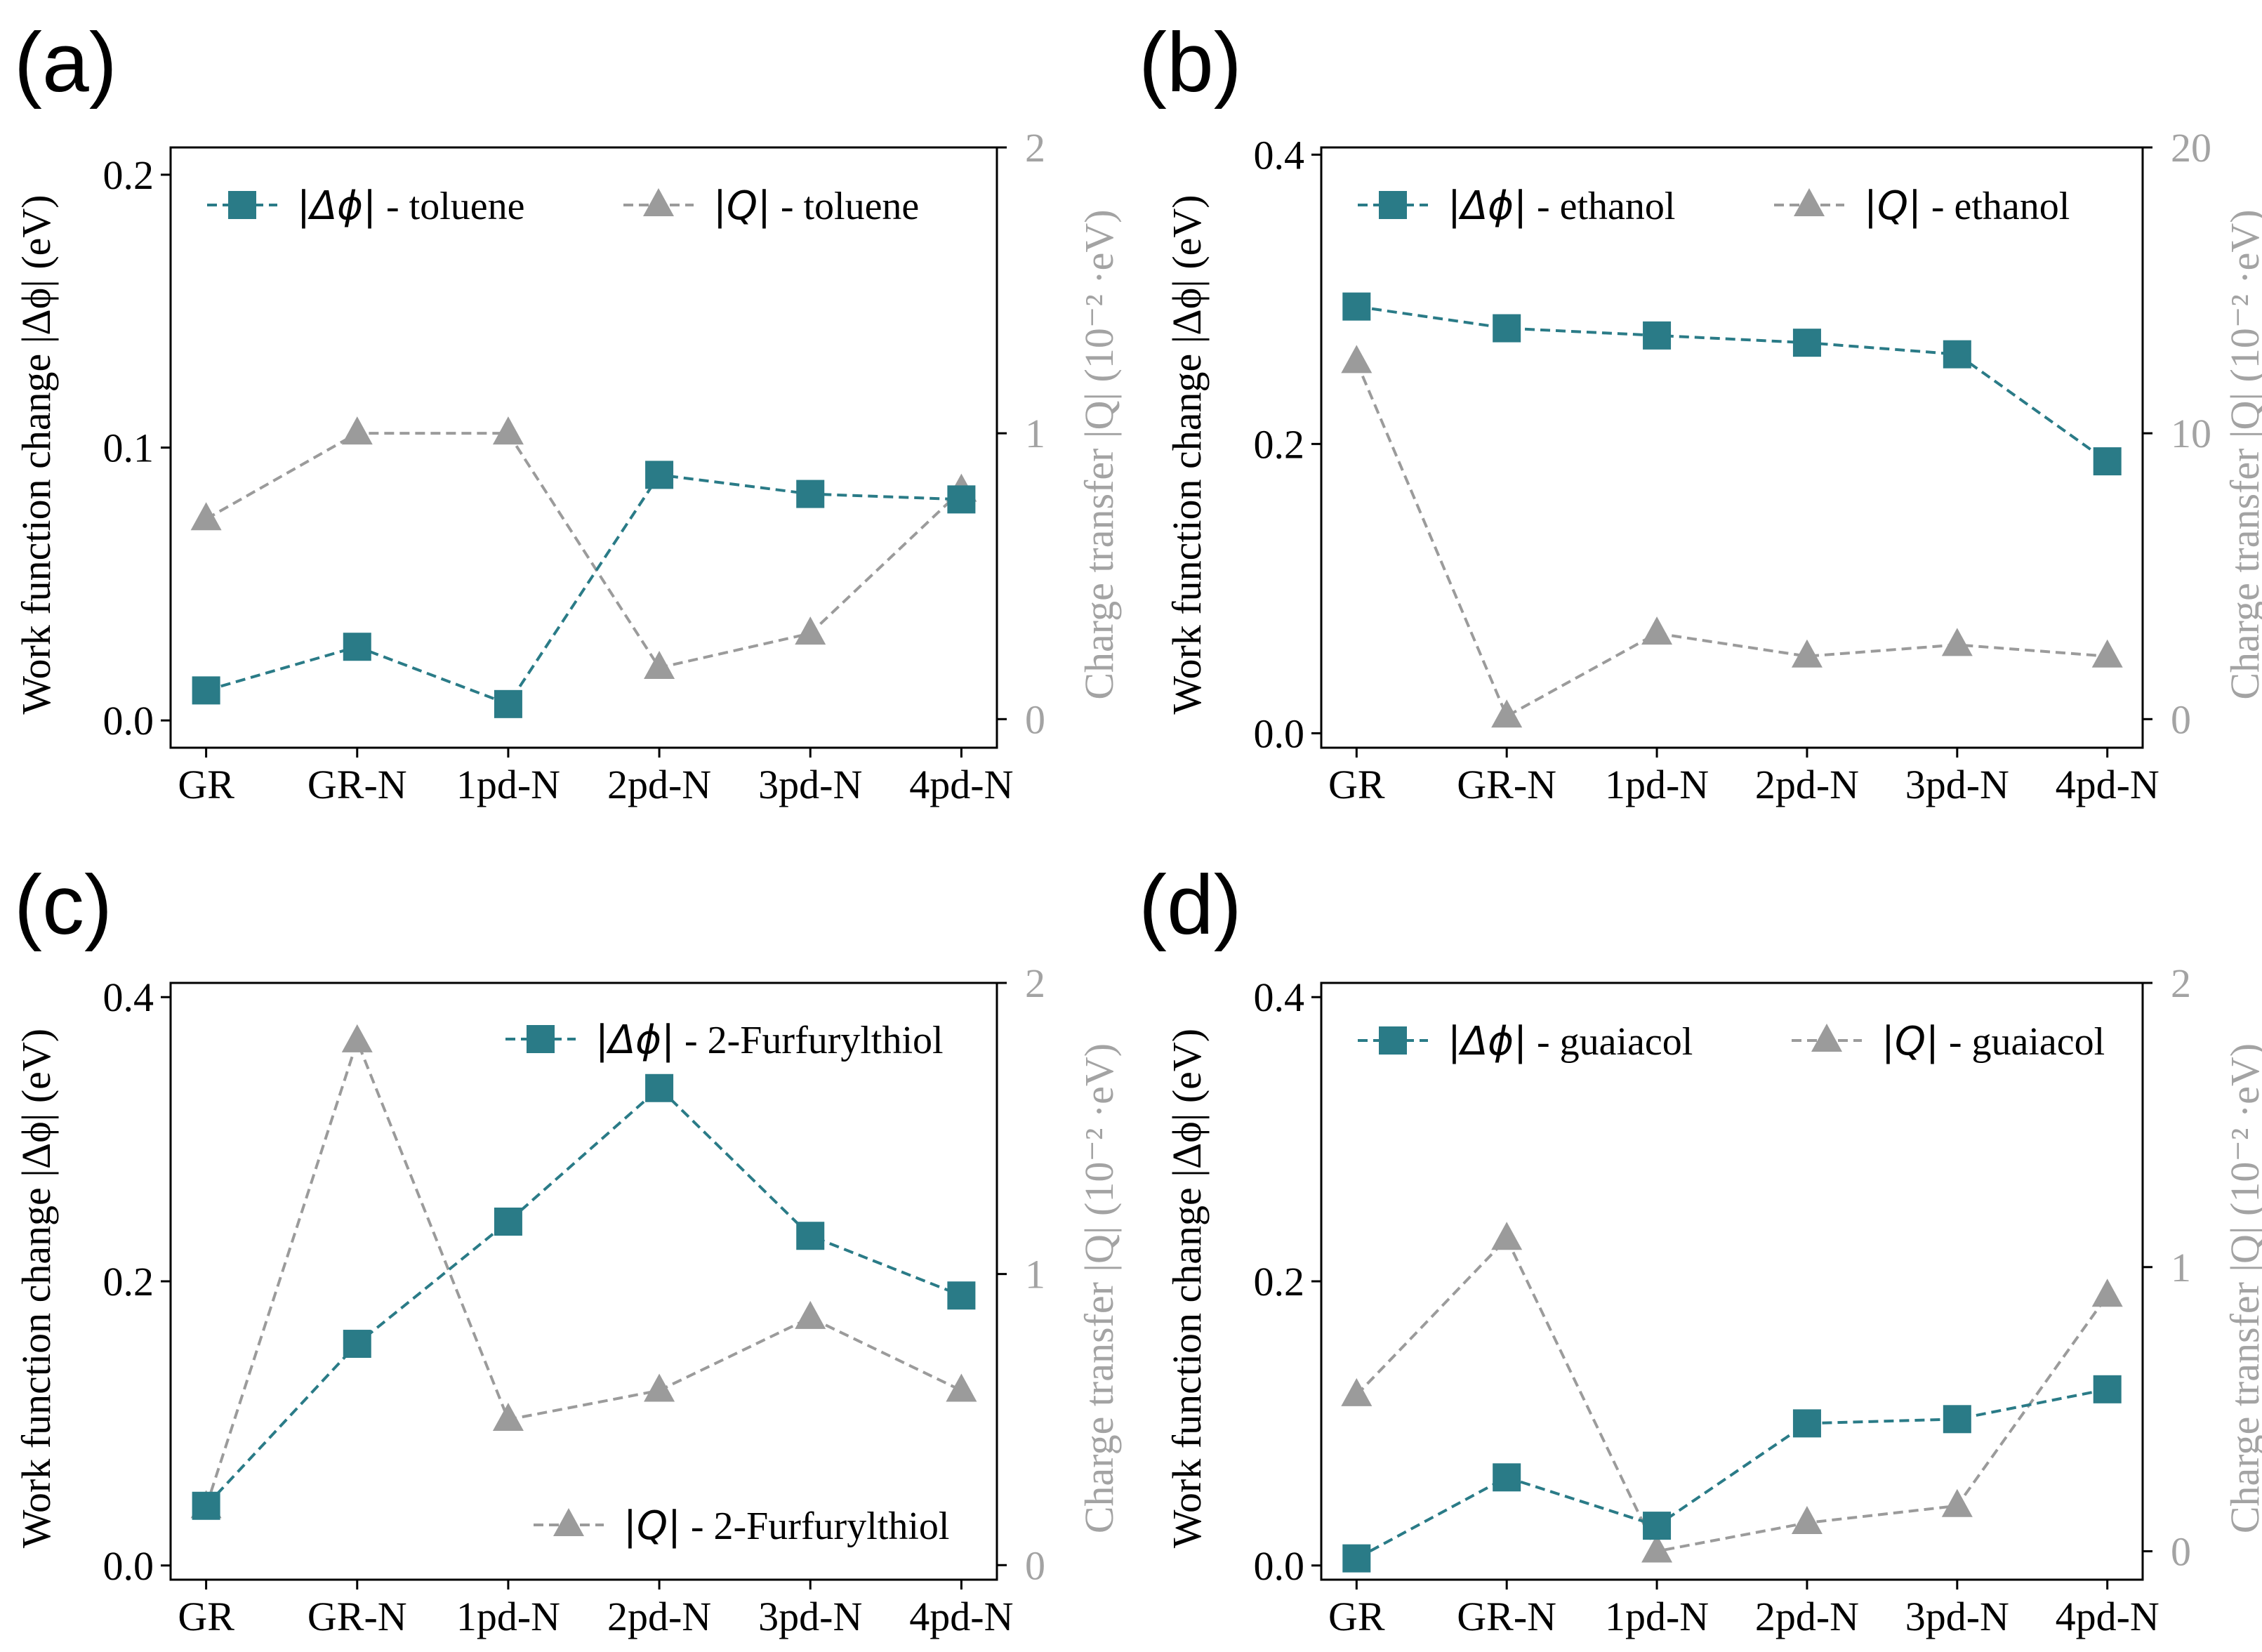 The width and height of the screenshot is (2262, 1652). What do you see at coordinates (809, 1040) in the screenshot?
I see `legend-suffix: - 2-Furfurylthiol` at bounding box center [809, 1040].